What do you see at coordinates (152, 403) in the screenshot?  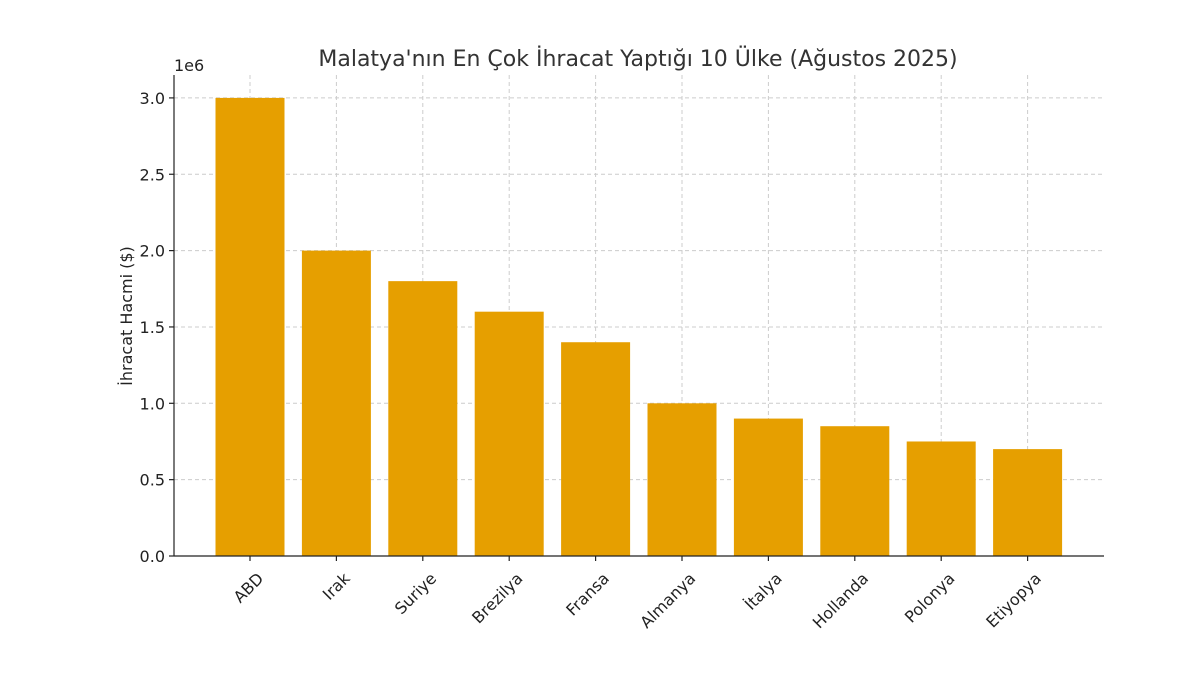 I see `y-tick-label: 1.0` at bounding box center [152, 403].